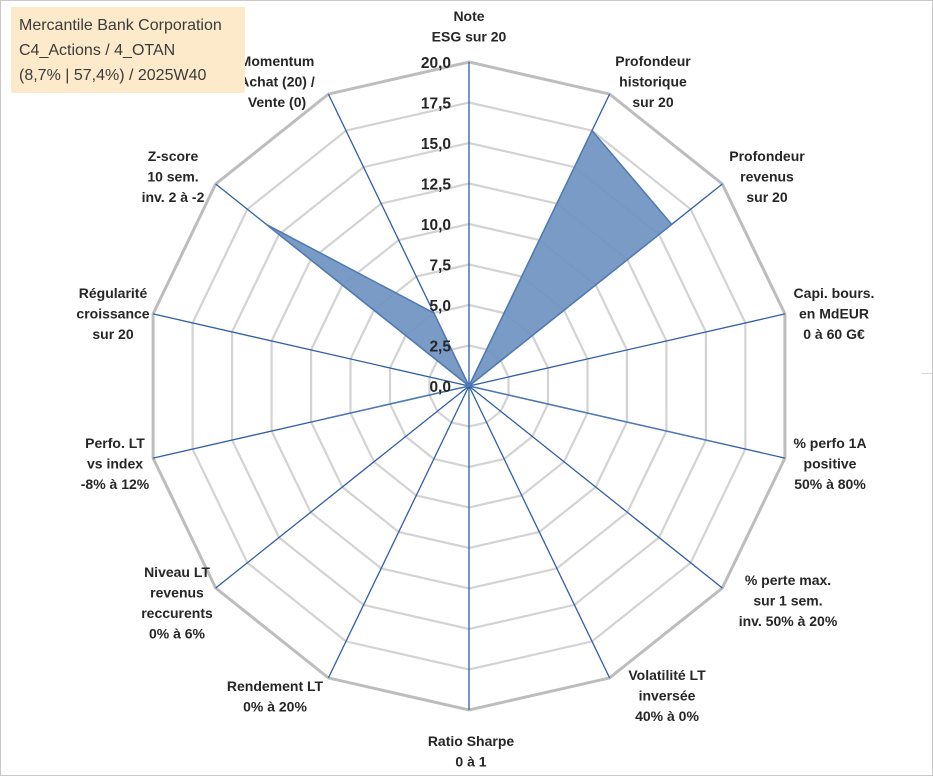  What do you see at coordinates (767, 176) in the screenshot?
I see `category-label-2: Profondeur revenus sur 20` at bounding box center [767, 176].